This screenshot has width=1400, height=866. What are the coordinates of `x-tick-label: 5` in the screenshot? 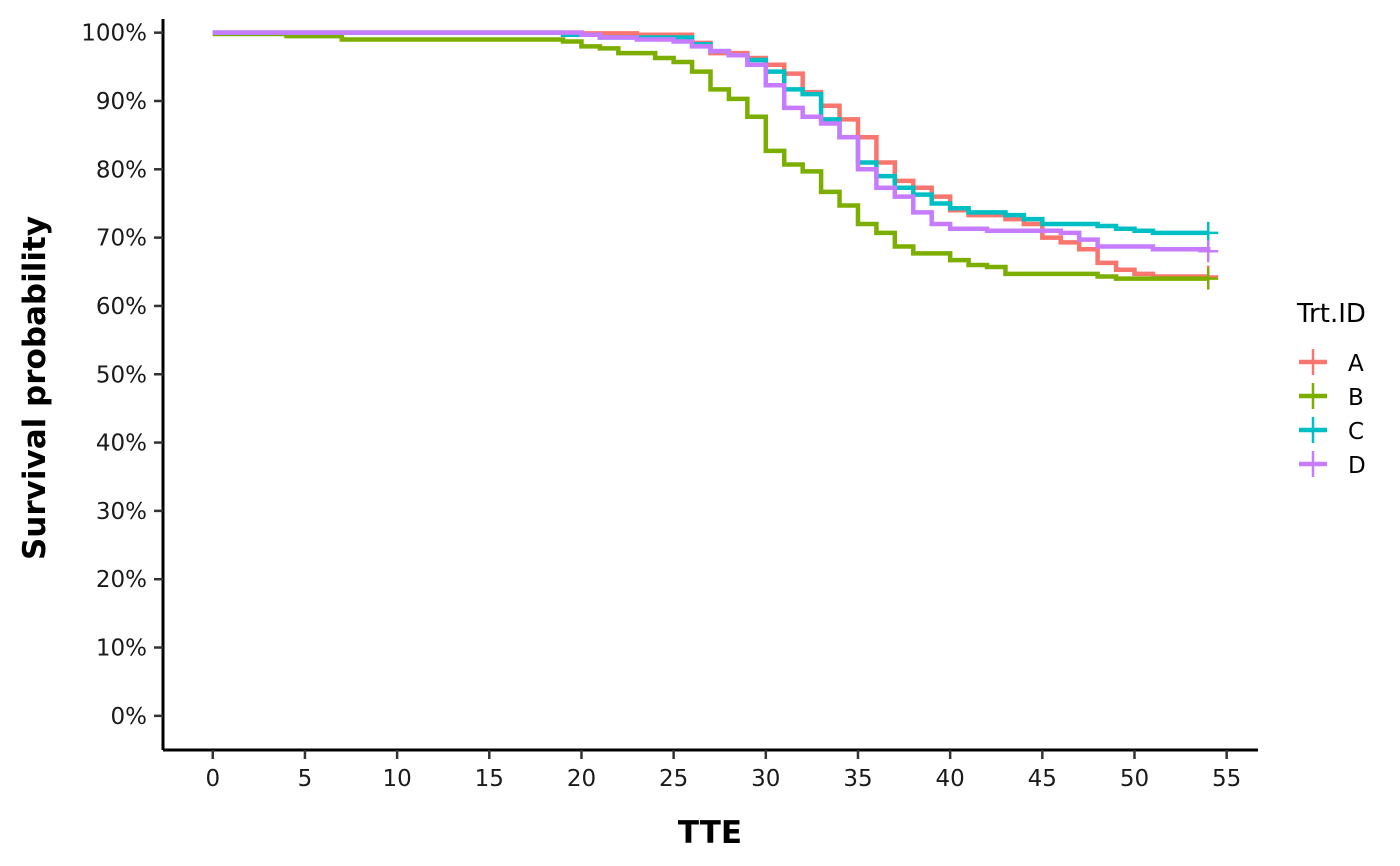 It's located at (305, 779).